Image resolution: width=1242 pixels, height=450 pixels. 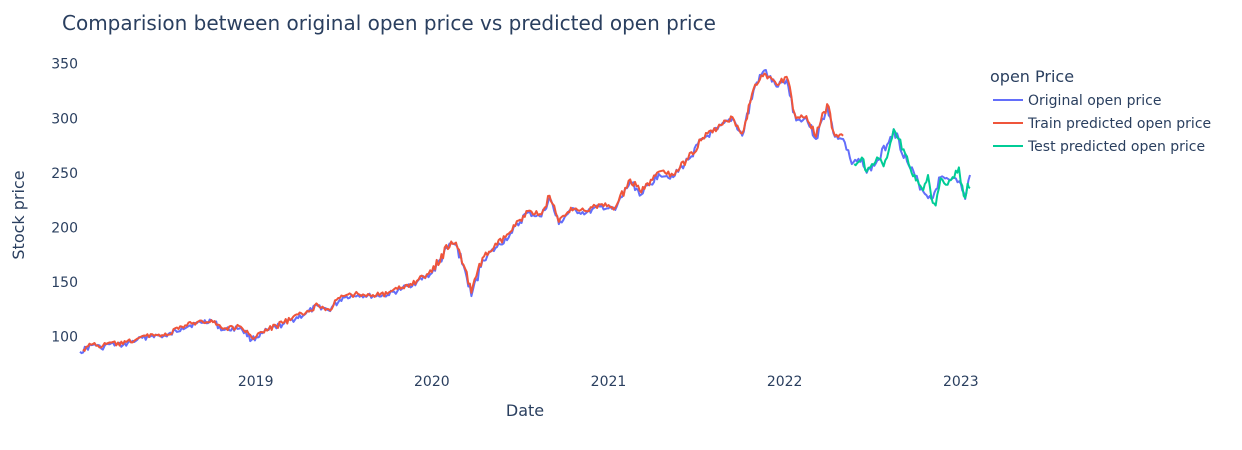 I want to click on y-axis: 100 150 200 250 300 350, so click(x=64, y=201).